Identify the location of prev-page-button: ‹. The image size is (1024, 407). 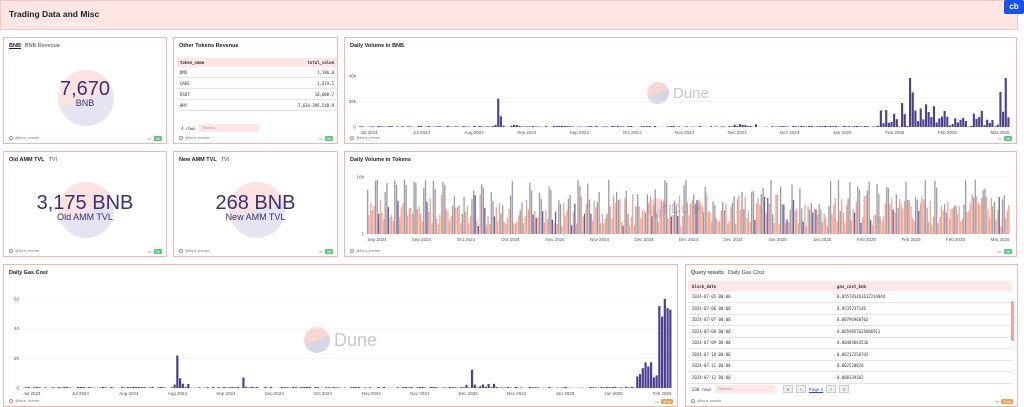
(801, 389).